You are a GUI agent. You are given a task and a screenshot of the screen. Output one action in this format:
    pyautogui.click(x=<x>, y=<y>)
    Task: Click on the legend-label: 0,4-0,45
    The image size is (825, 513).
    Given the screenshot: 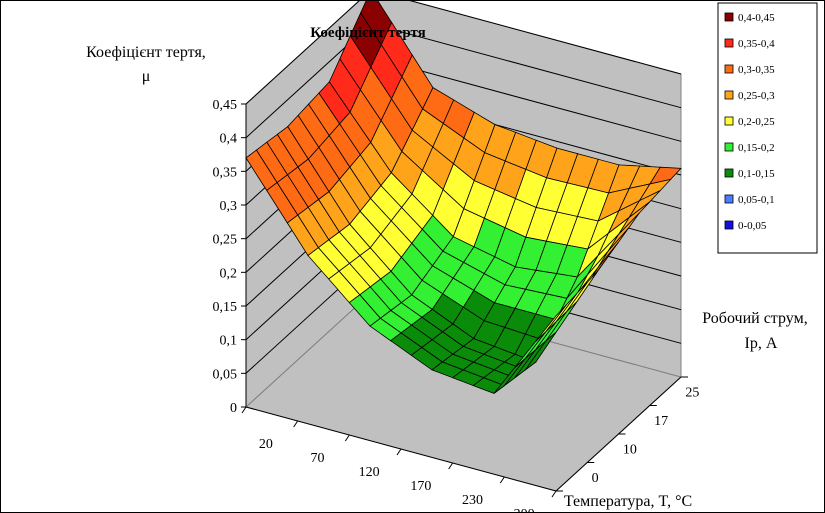 What is the action you would take?
    pyautogui.click(x=756, y=18)
    